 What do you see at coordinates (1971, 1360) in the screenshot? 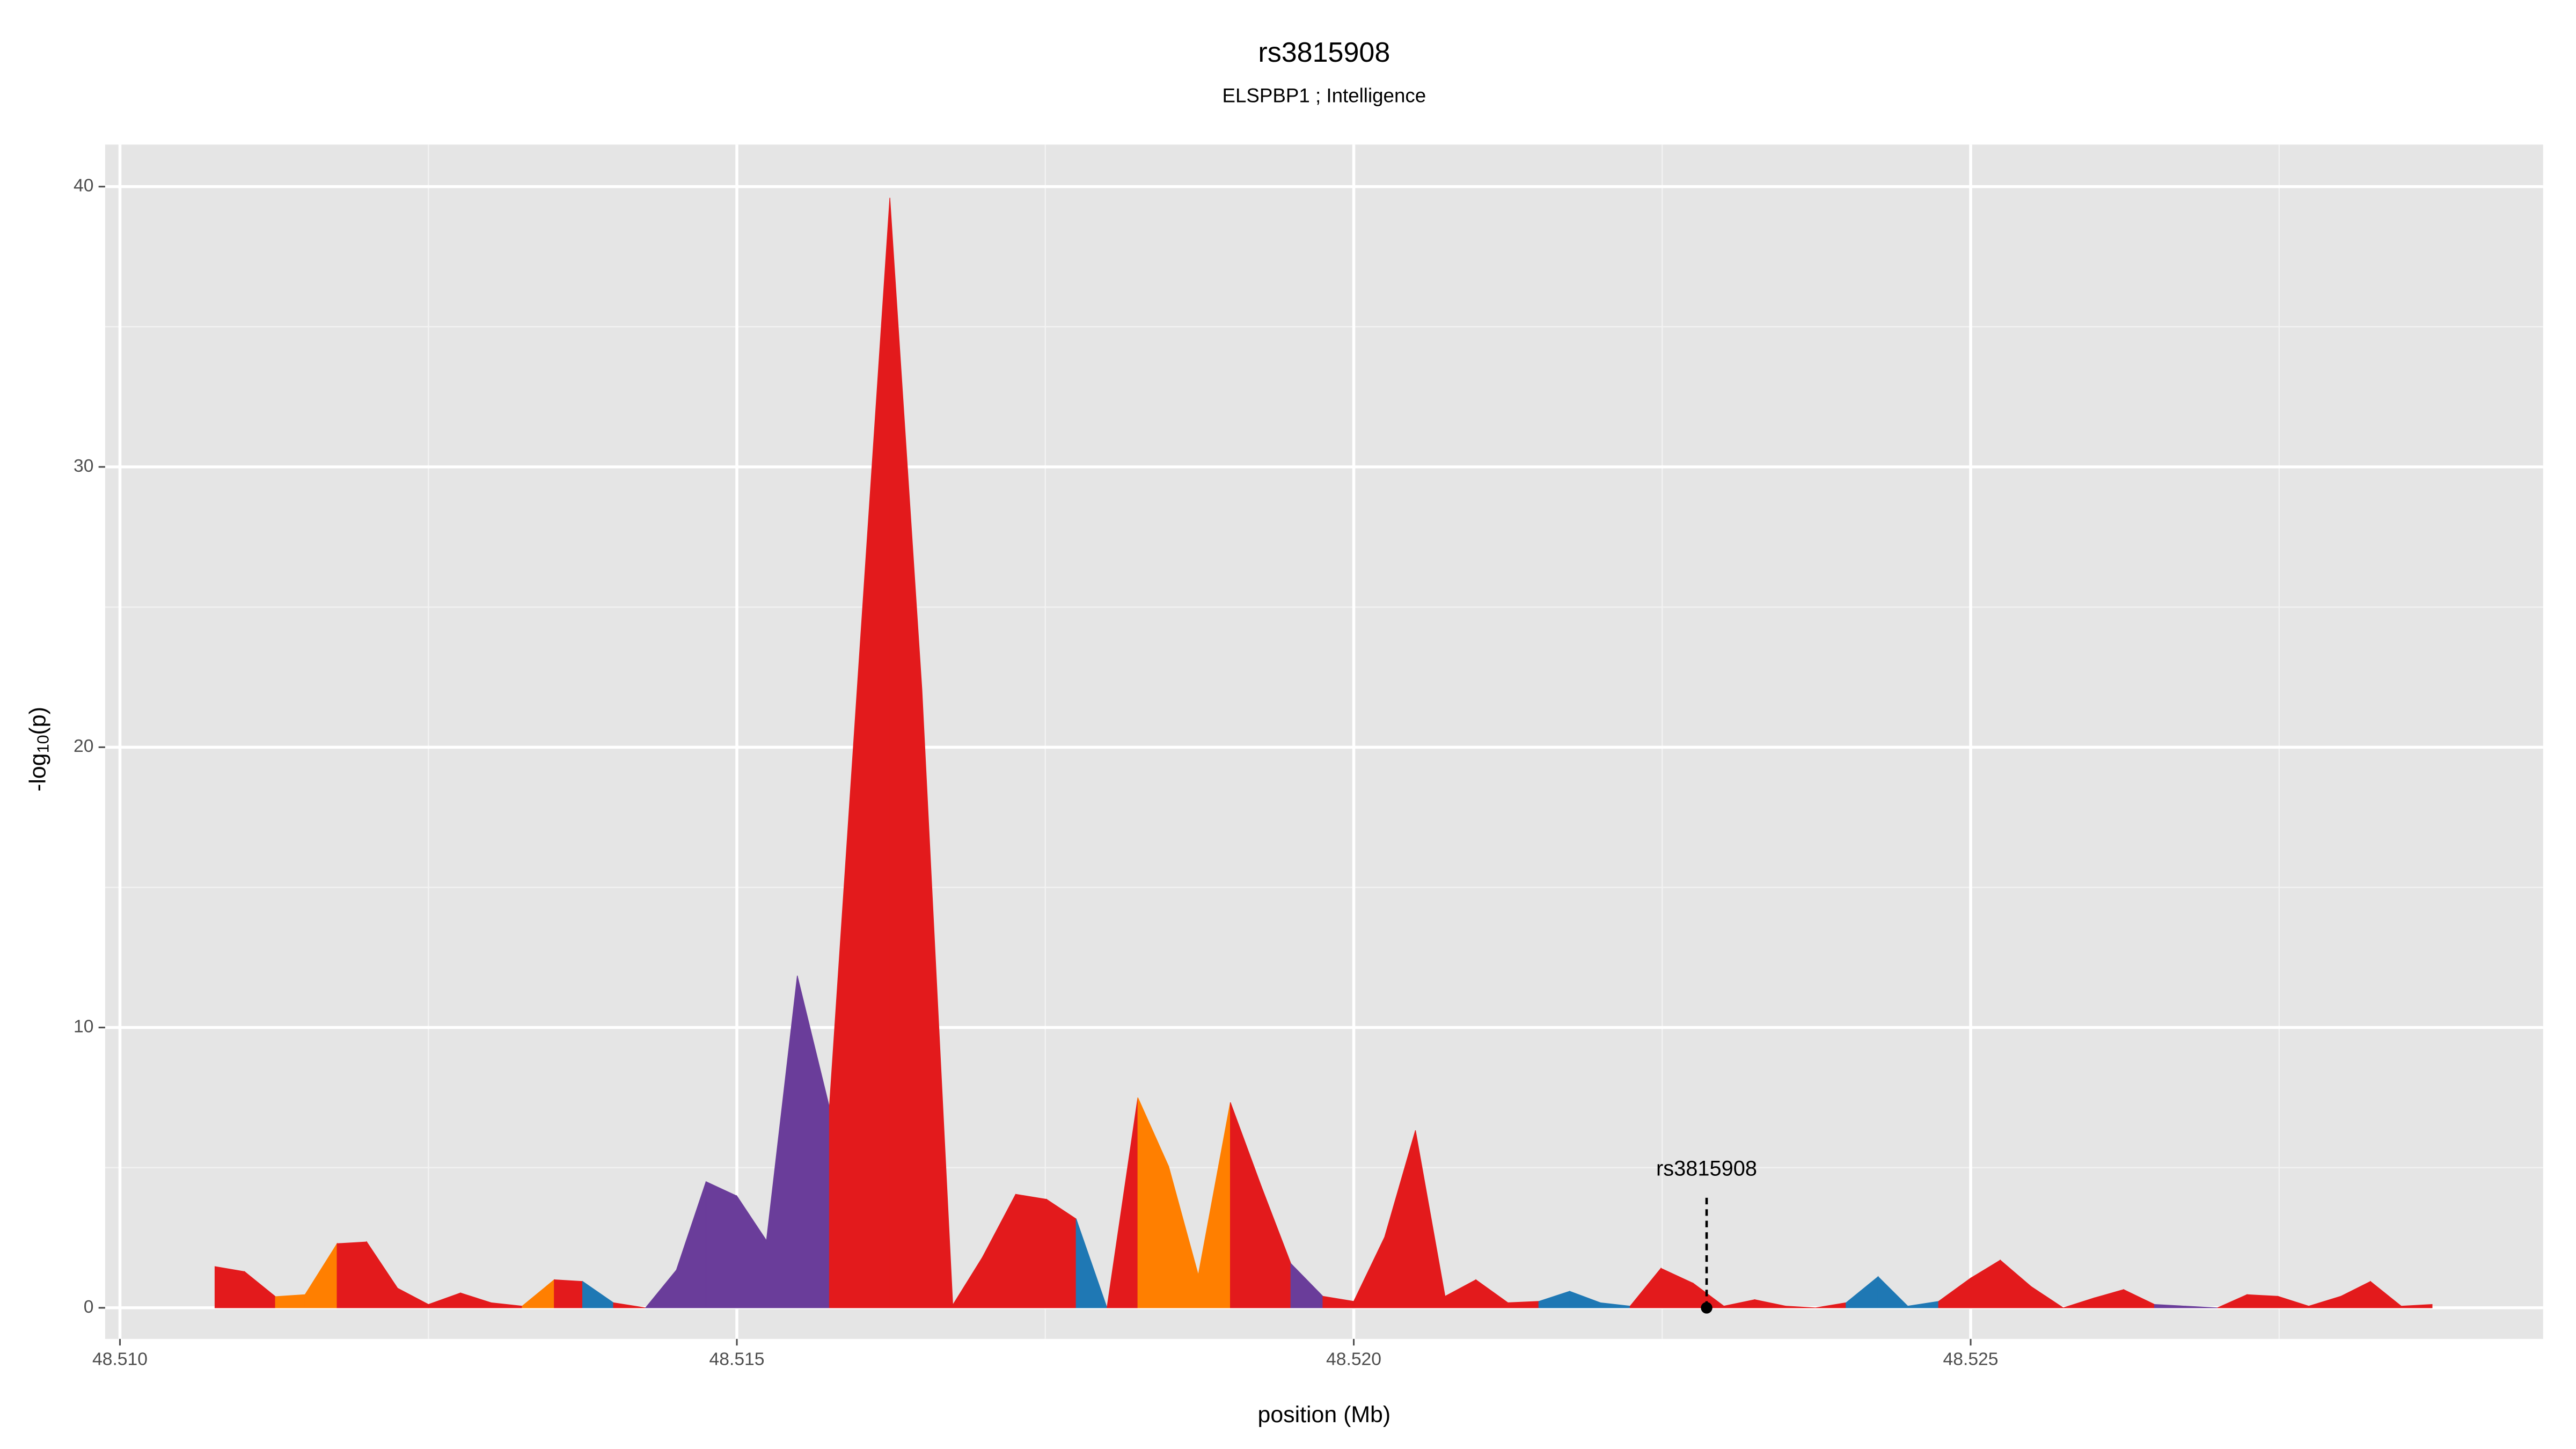
I see `x-tick-label: 48.525` at bounding box center [1971, 1360].